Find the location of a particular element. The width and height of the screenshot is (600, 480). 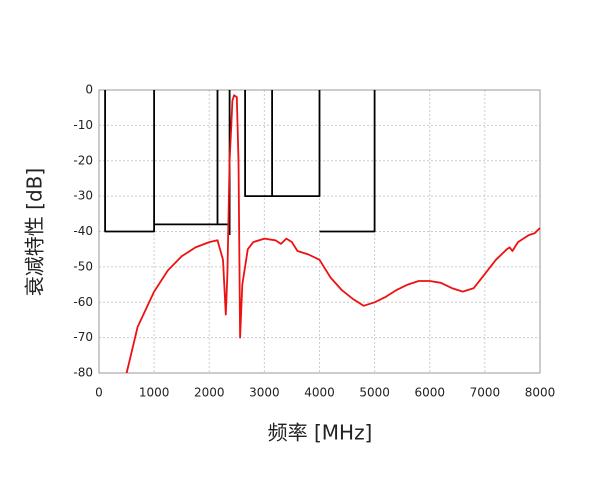

y-tick-label: -40 is located at coordinates (83, 231).